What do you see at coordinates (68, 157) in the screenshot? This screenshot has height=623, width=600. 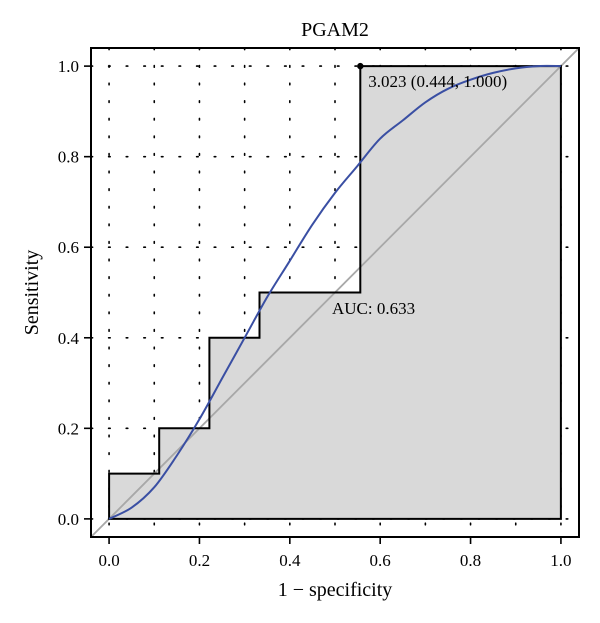 I see `y-tick-label: 0.8` at bounding box center [68, 157].